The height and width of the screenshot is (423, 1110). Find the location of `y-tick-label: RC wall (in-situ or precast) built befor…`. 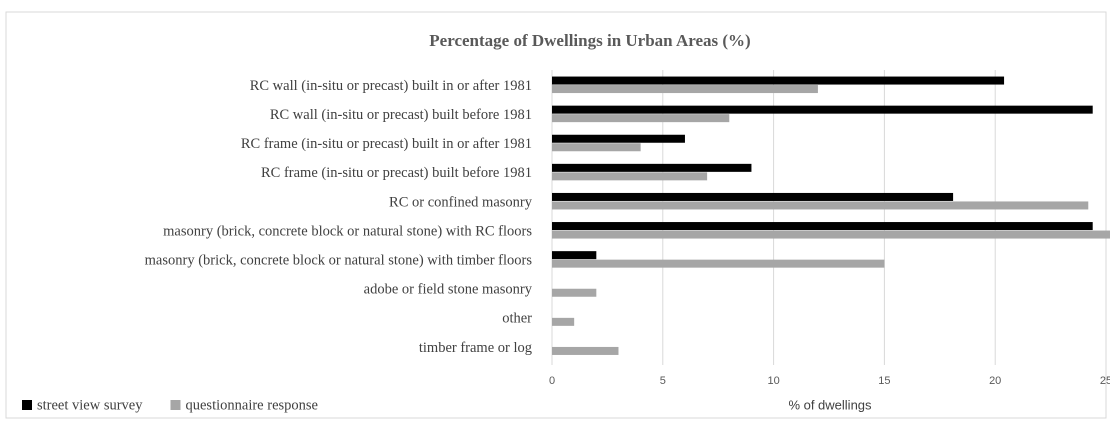

y-tick-label: RC wall (in-situ or precast) built befor… is located at coordinates (401, 115).